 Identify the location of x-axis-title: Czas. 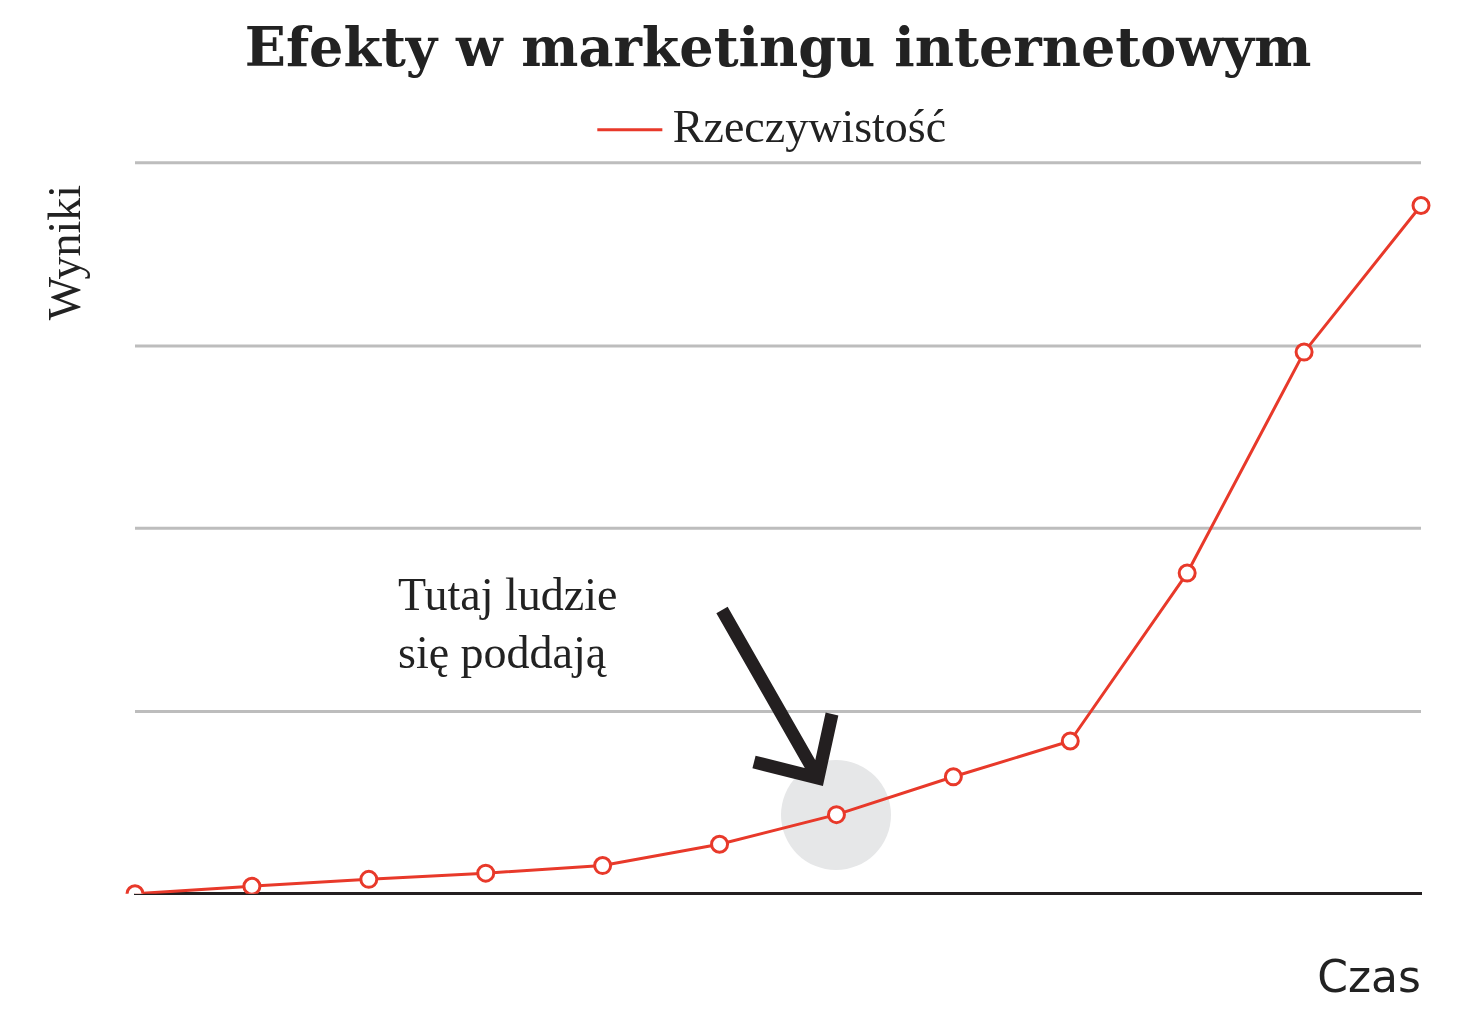
(1369, 977).